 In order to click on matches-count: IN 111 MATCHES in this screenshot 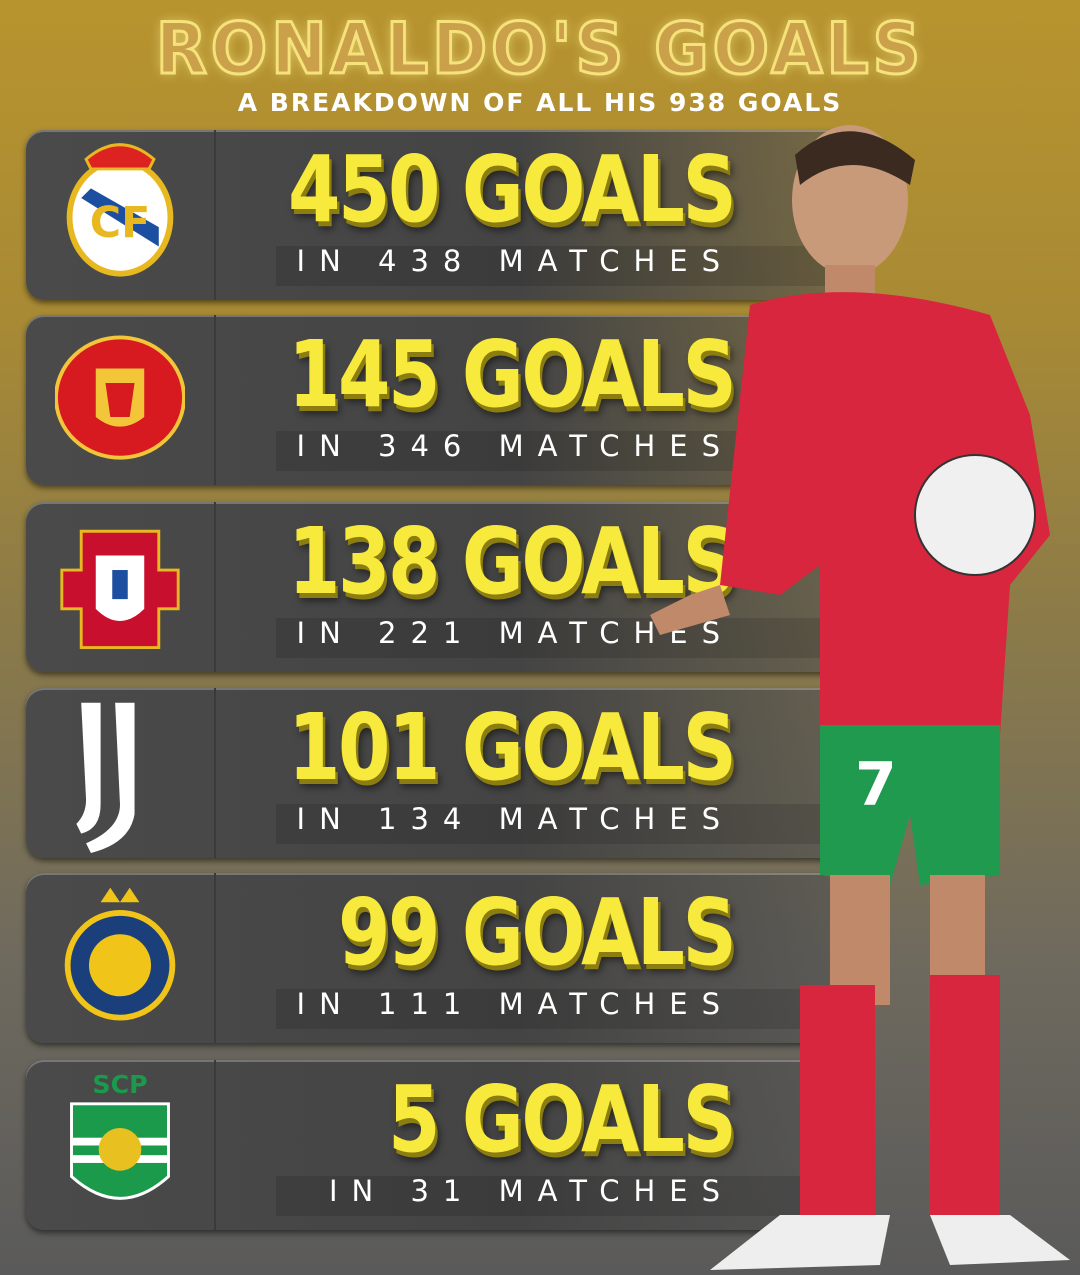, I will do `click(515, 1004)`.